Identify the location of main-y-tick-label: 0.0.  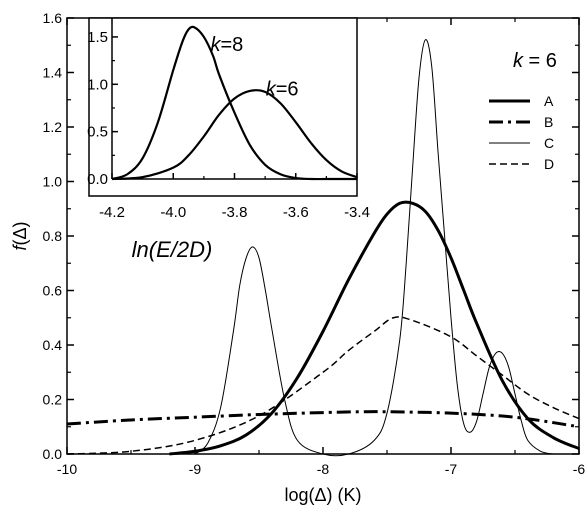
(53, 454).